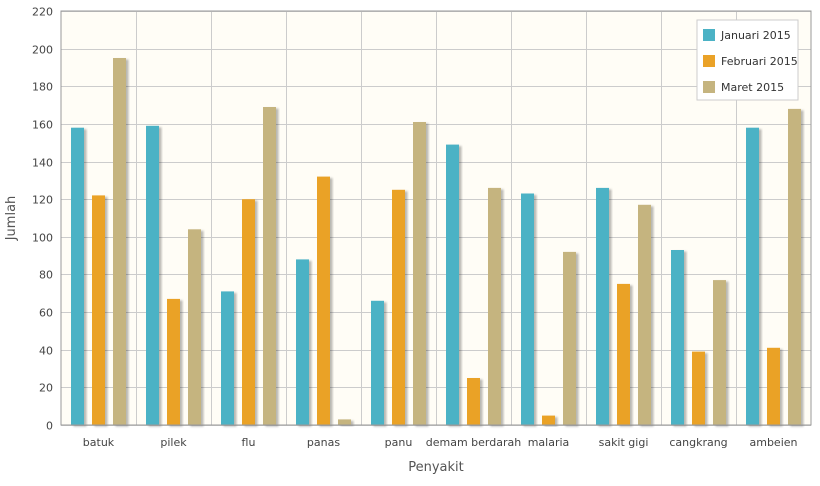 The image size is (820, 486). I want to click on y-tick-label: 0, so click(49, 426).